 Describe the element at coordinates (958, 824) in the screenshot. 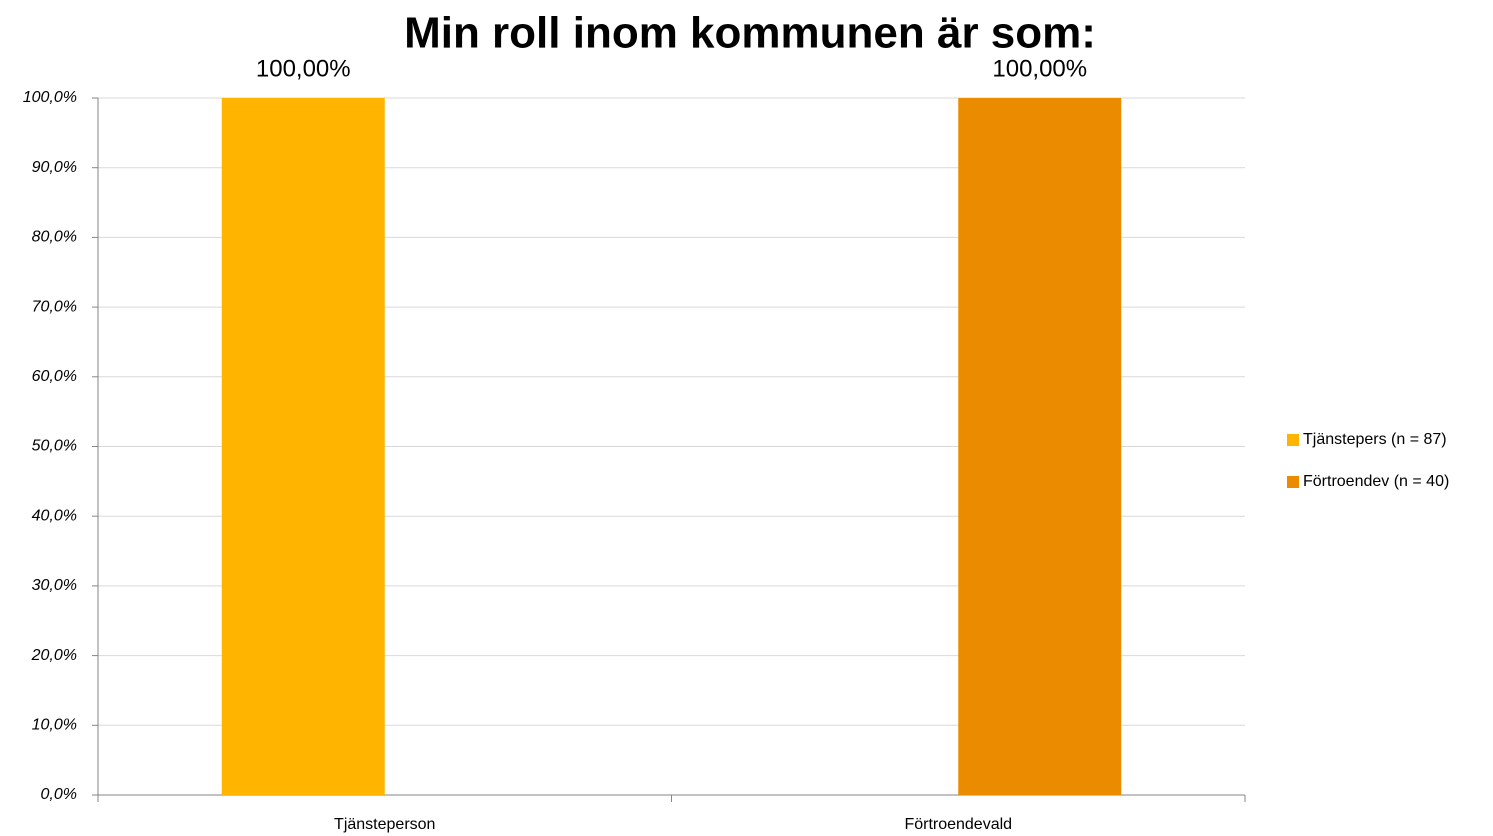

I see `x-tick-label: Förtroendevald` at that location.